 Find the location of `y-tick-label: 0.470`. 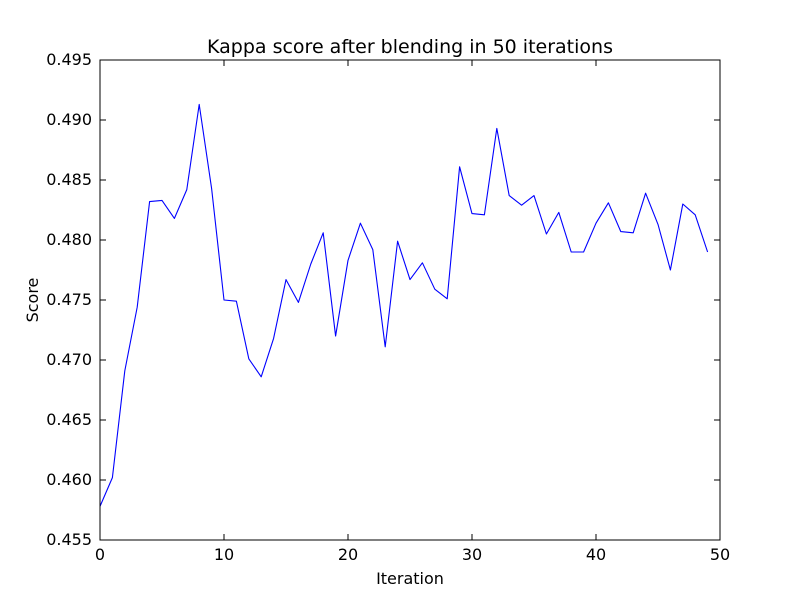

y-tick-label: 0.470 is located at coordinates (69, 359).